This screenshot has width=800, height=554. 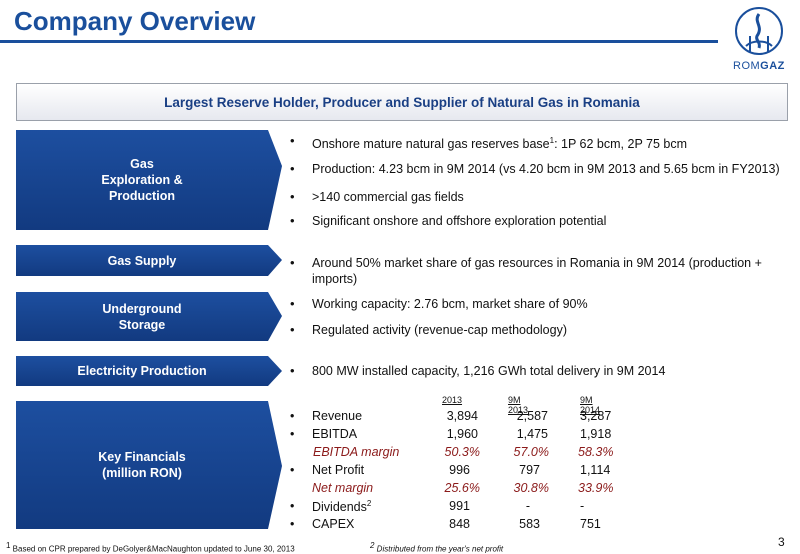 I want to click on table-row: EBITDA margin 50.3% 57.0% 58.3%, so click(x=470, y=453).